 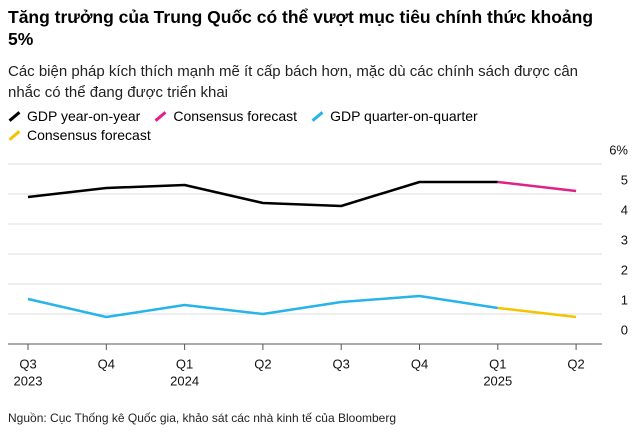 I want to click on y-tick-label: 1, so click(x=624, y=299).